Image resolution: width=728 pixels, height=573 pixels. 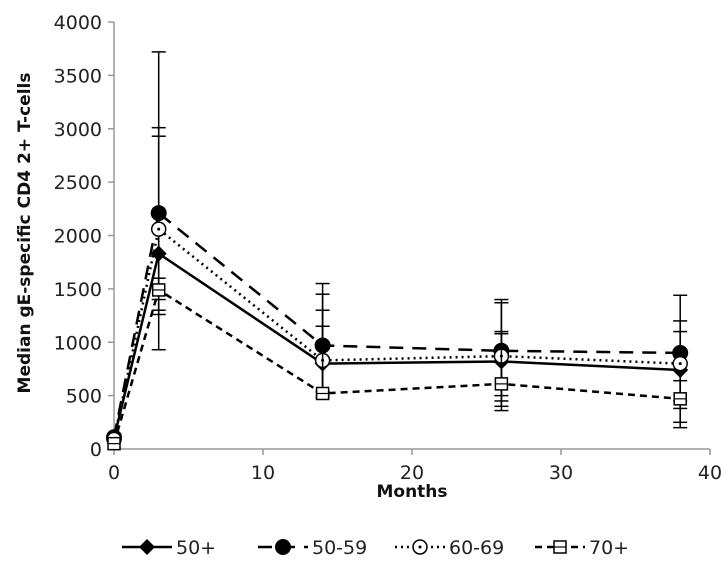 What do you see at coordinates (84, 397) in the screenshot?
I see `y-tick-label: 500` at bounding box center [84, 397].